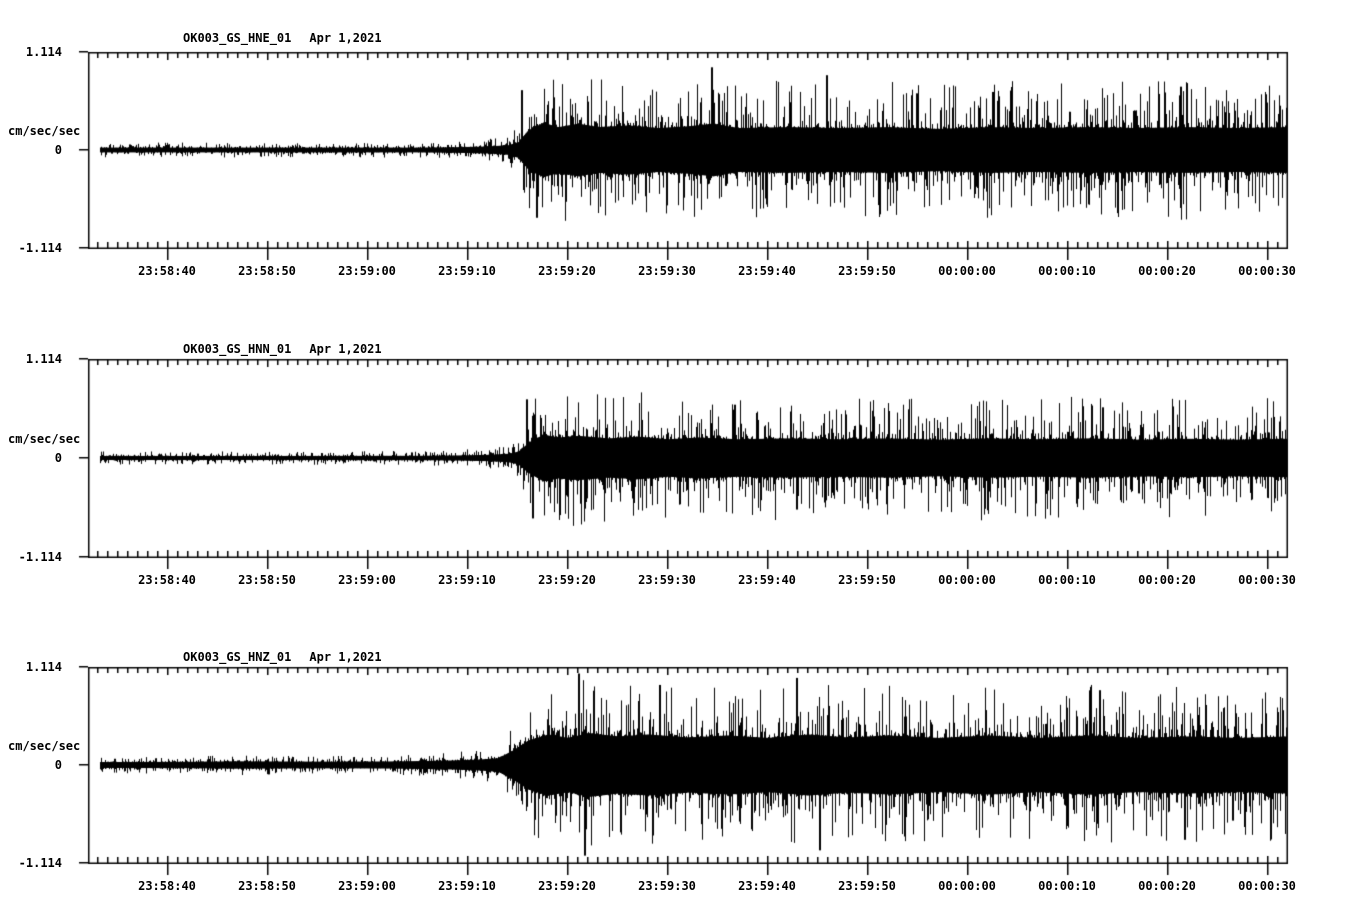 This screenshot has width=1358, height=924. I want to click on plot-title: OK003_GS_HNZ_01 Apr 1,2021, so click(282, 657).